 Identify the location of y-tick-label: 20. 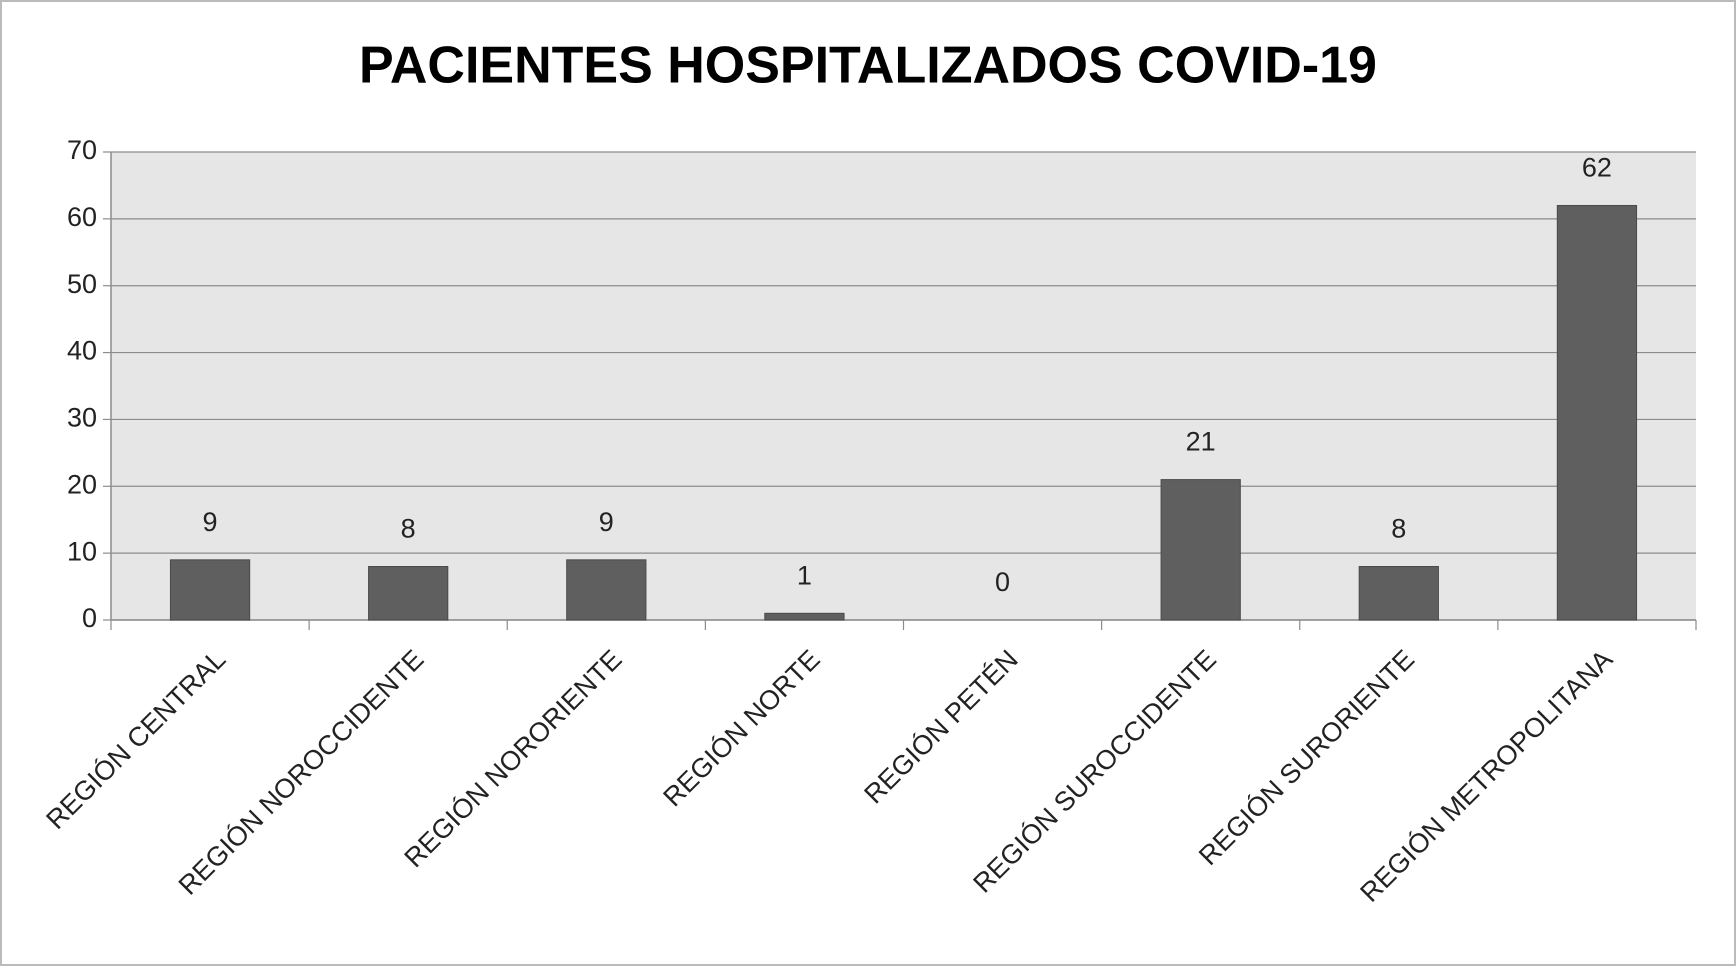
(82, 484).